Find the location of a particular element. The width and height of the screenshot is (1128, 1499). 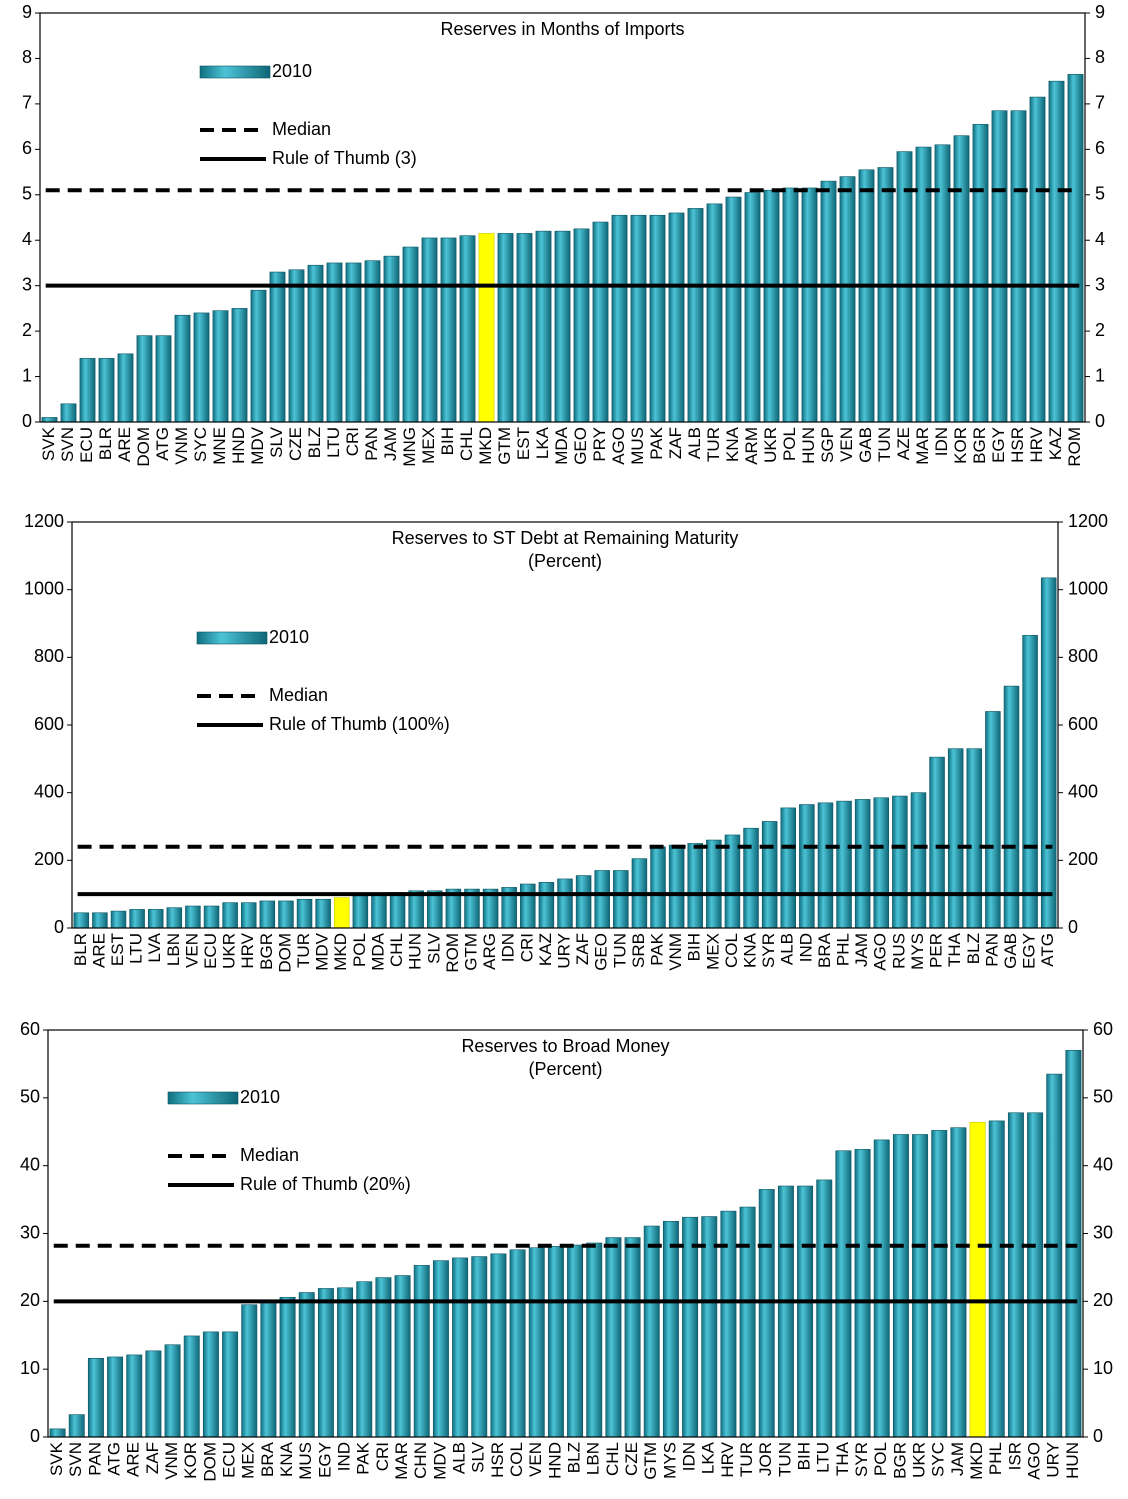

x-tick-label: MAR is located at coordinates (922, 446).